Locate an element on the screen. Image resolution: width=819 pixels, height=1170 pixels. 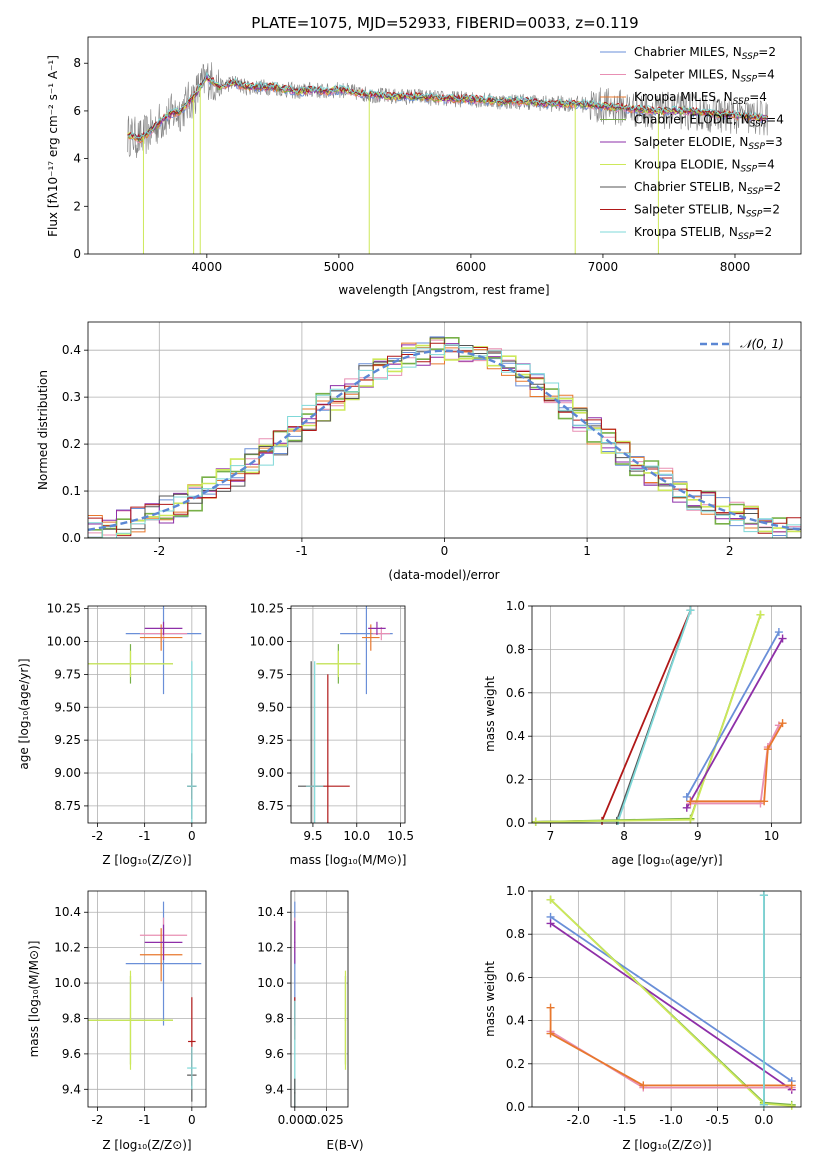
mwAge-xtick-label: 10 is located at coordinates (771, 836).